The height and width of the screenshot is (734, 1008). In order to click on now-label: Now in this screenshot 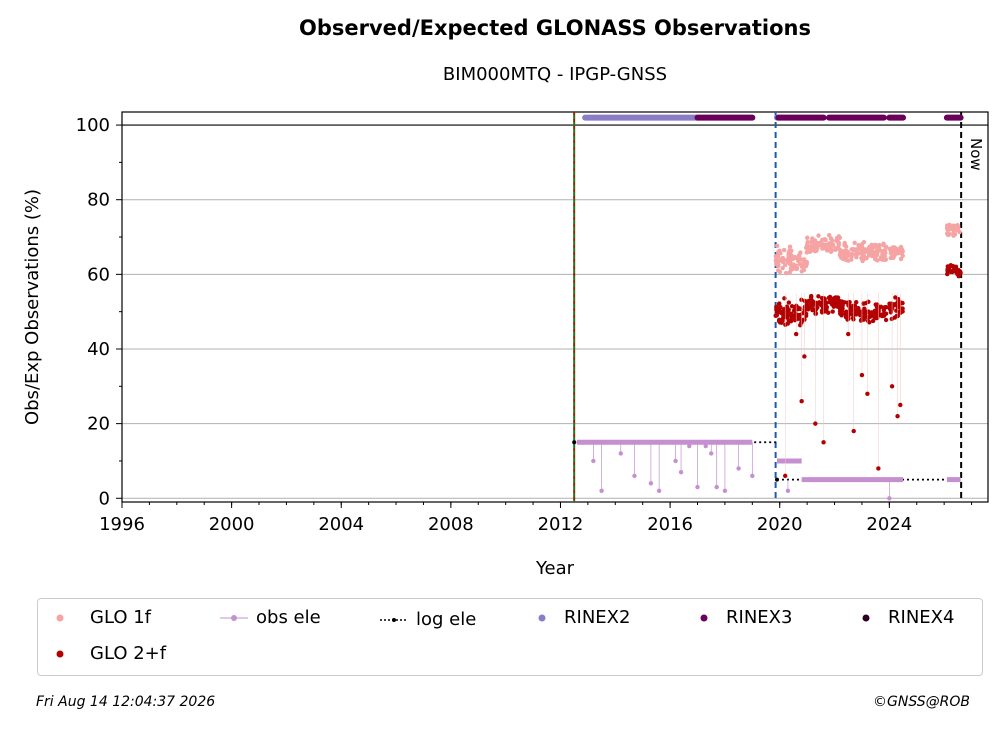, I will do `click(976, 154)`.